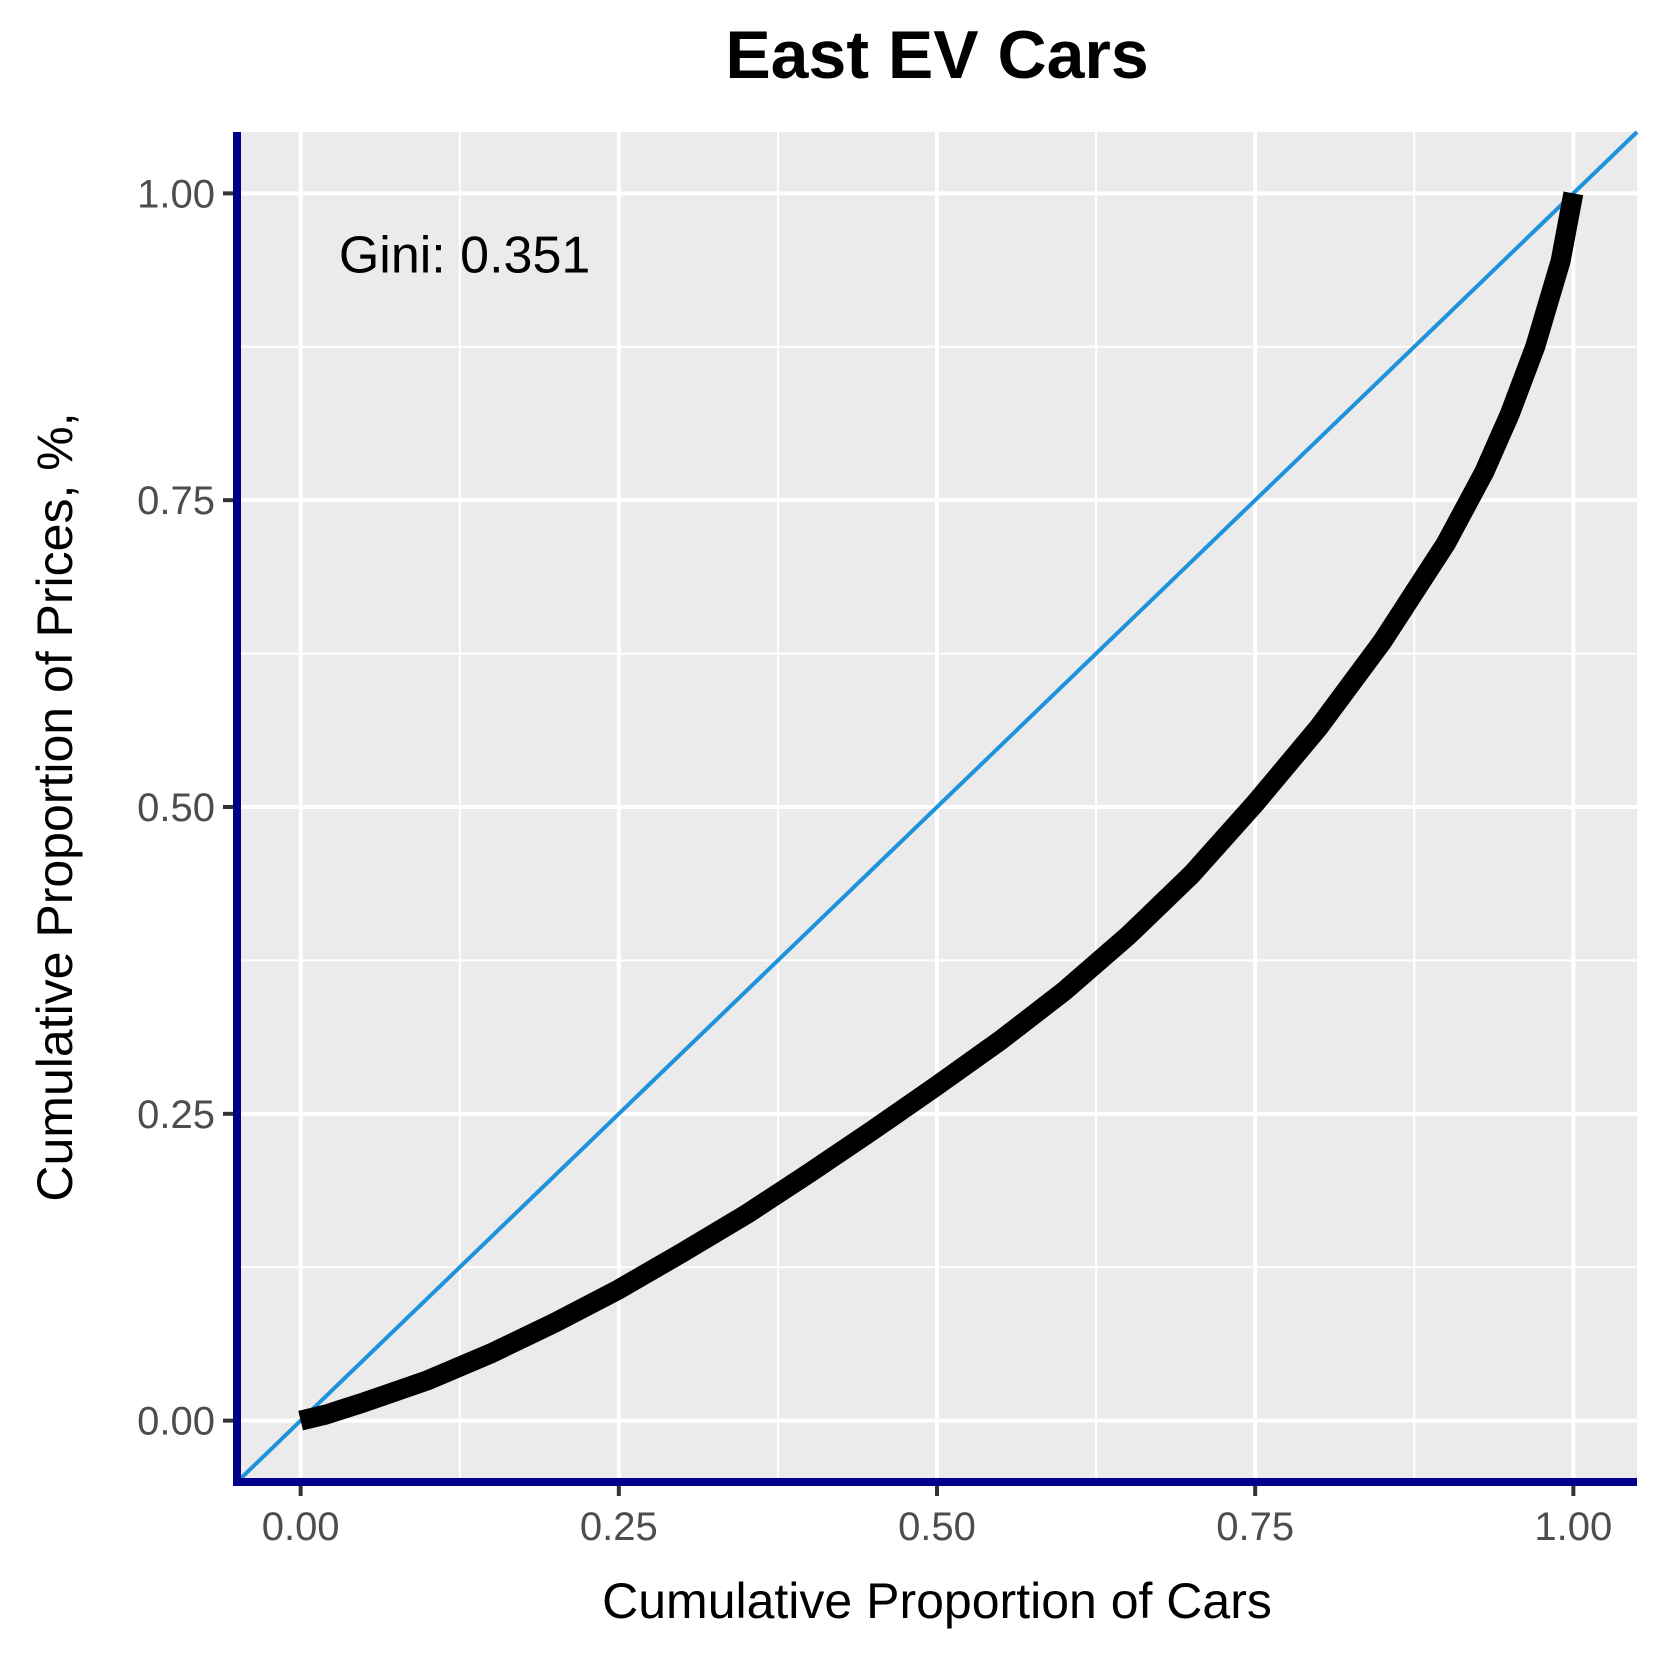 This screenshot has width=1661, height=1661. I want to click on x-tick-label: 0.00, so click(301, 1527).